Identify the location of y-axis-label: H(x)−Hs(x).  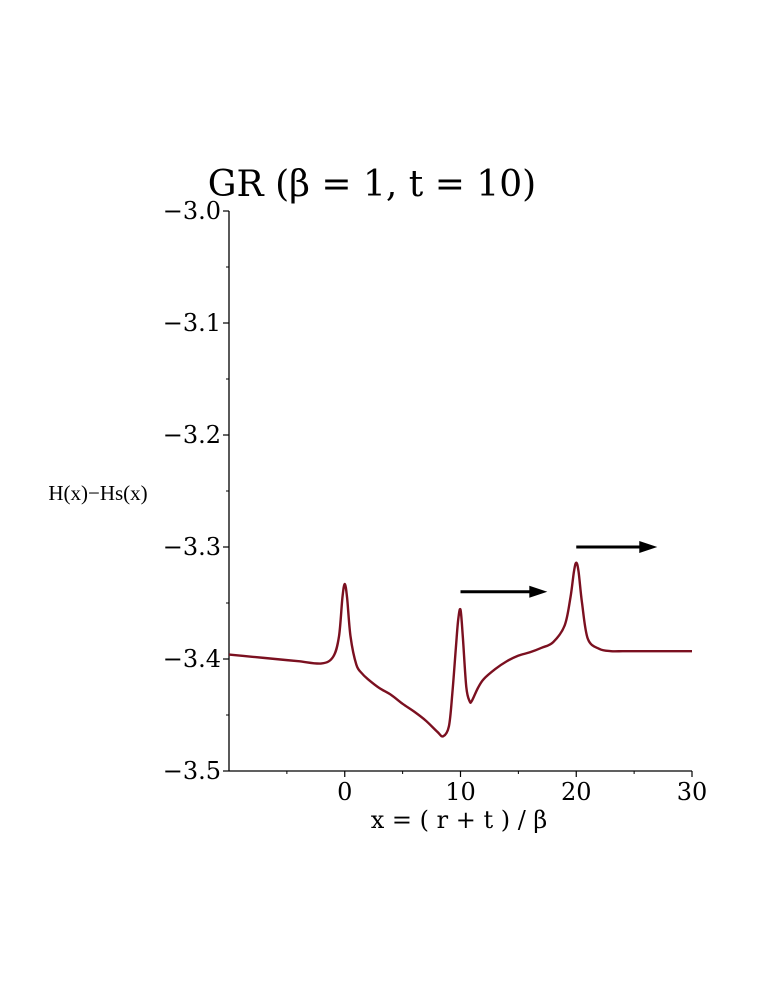
(97, 493).